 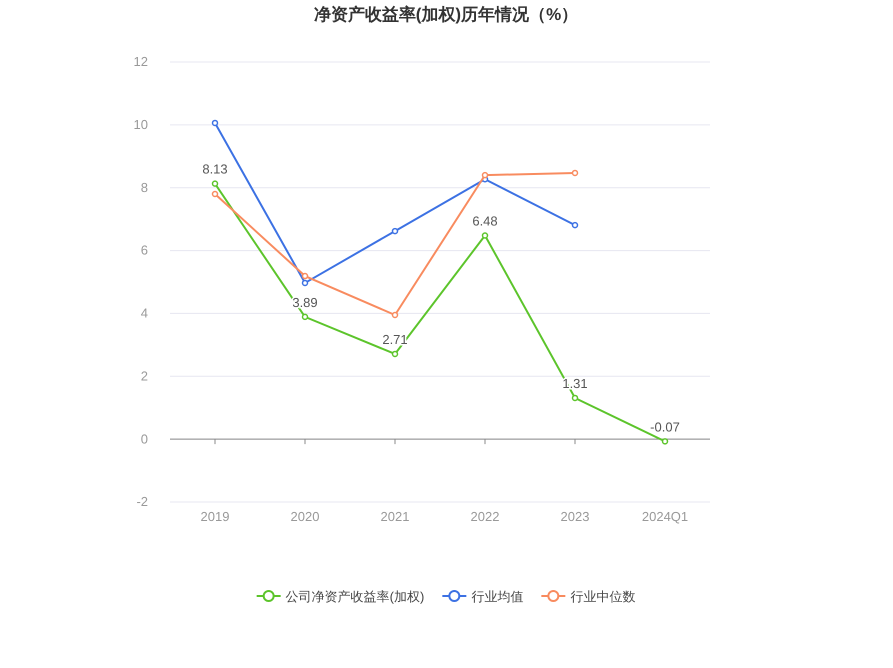 I want to click on y-tick-label: 10, so click(x=141, y=124).